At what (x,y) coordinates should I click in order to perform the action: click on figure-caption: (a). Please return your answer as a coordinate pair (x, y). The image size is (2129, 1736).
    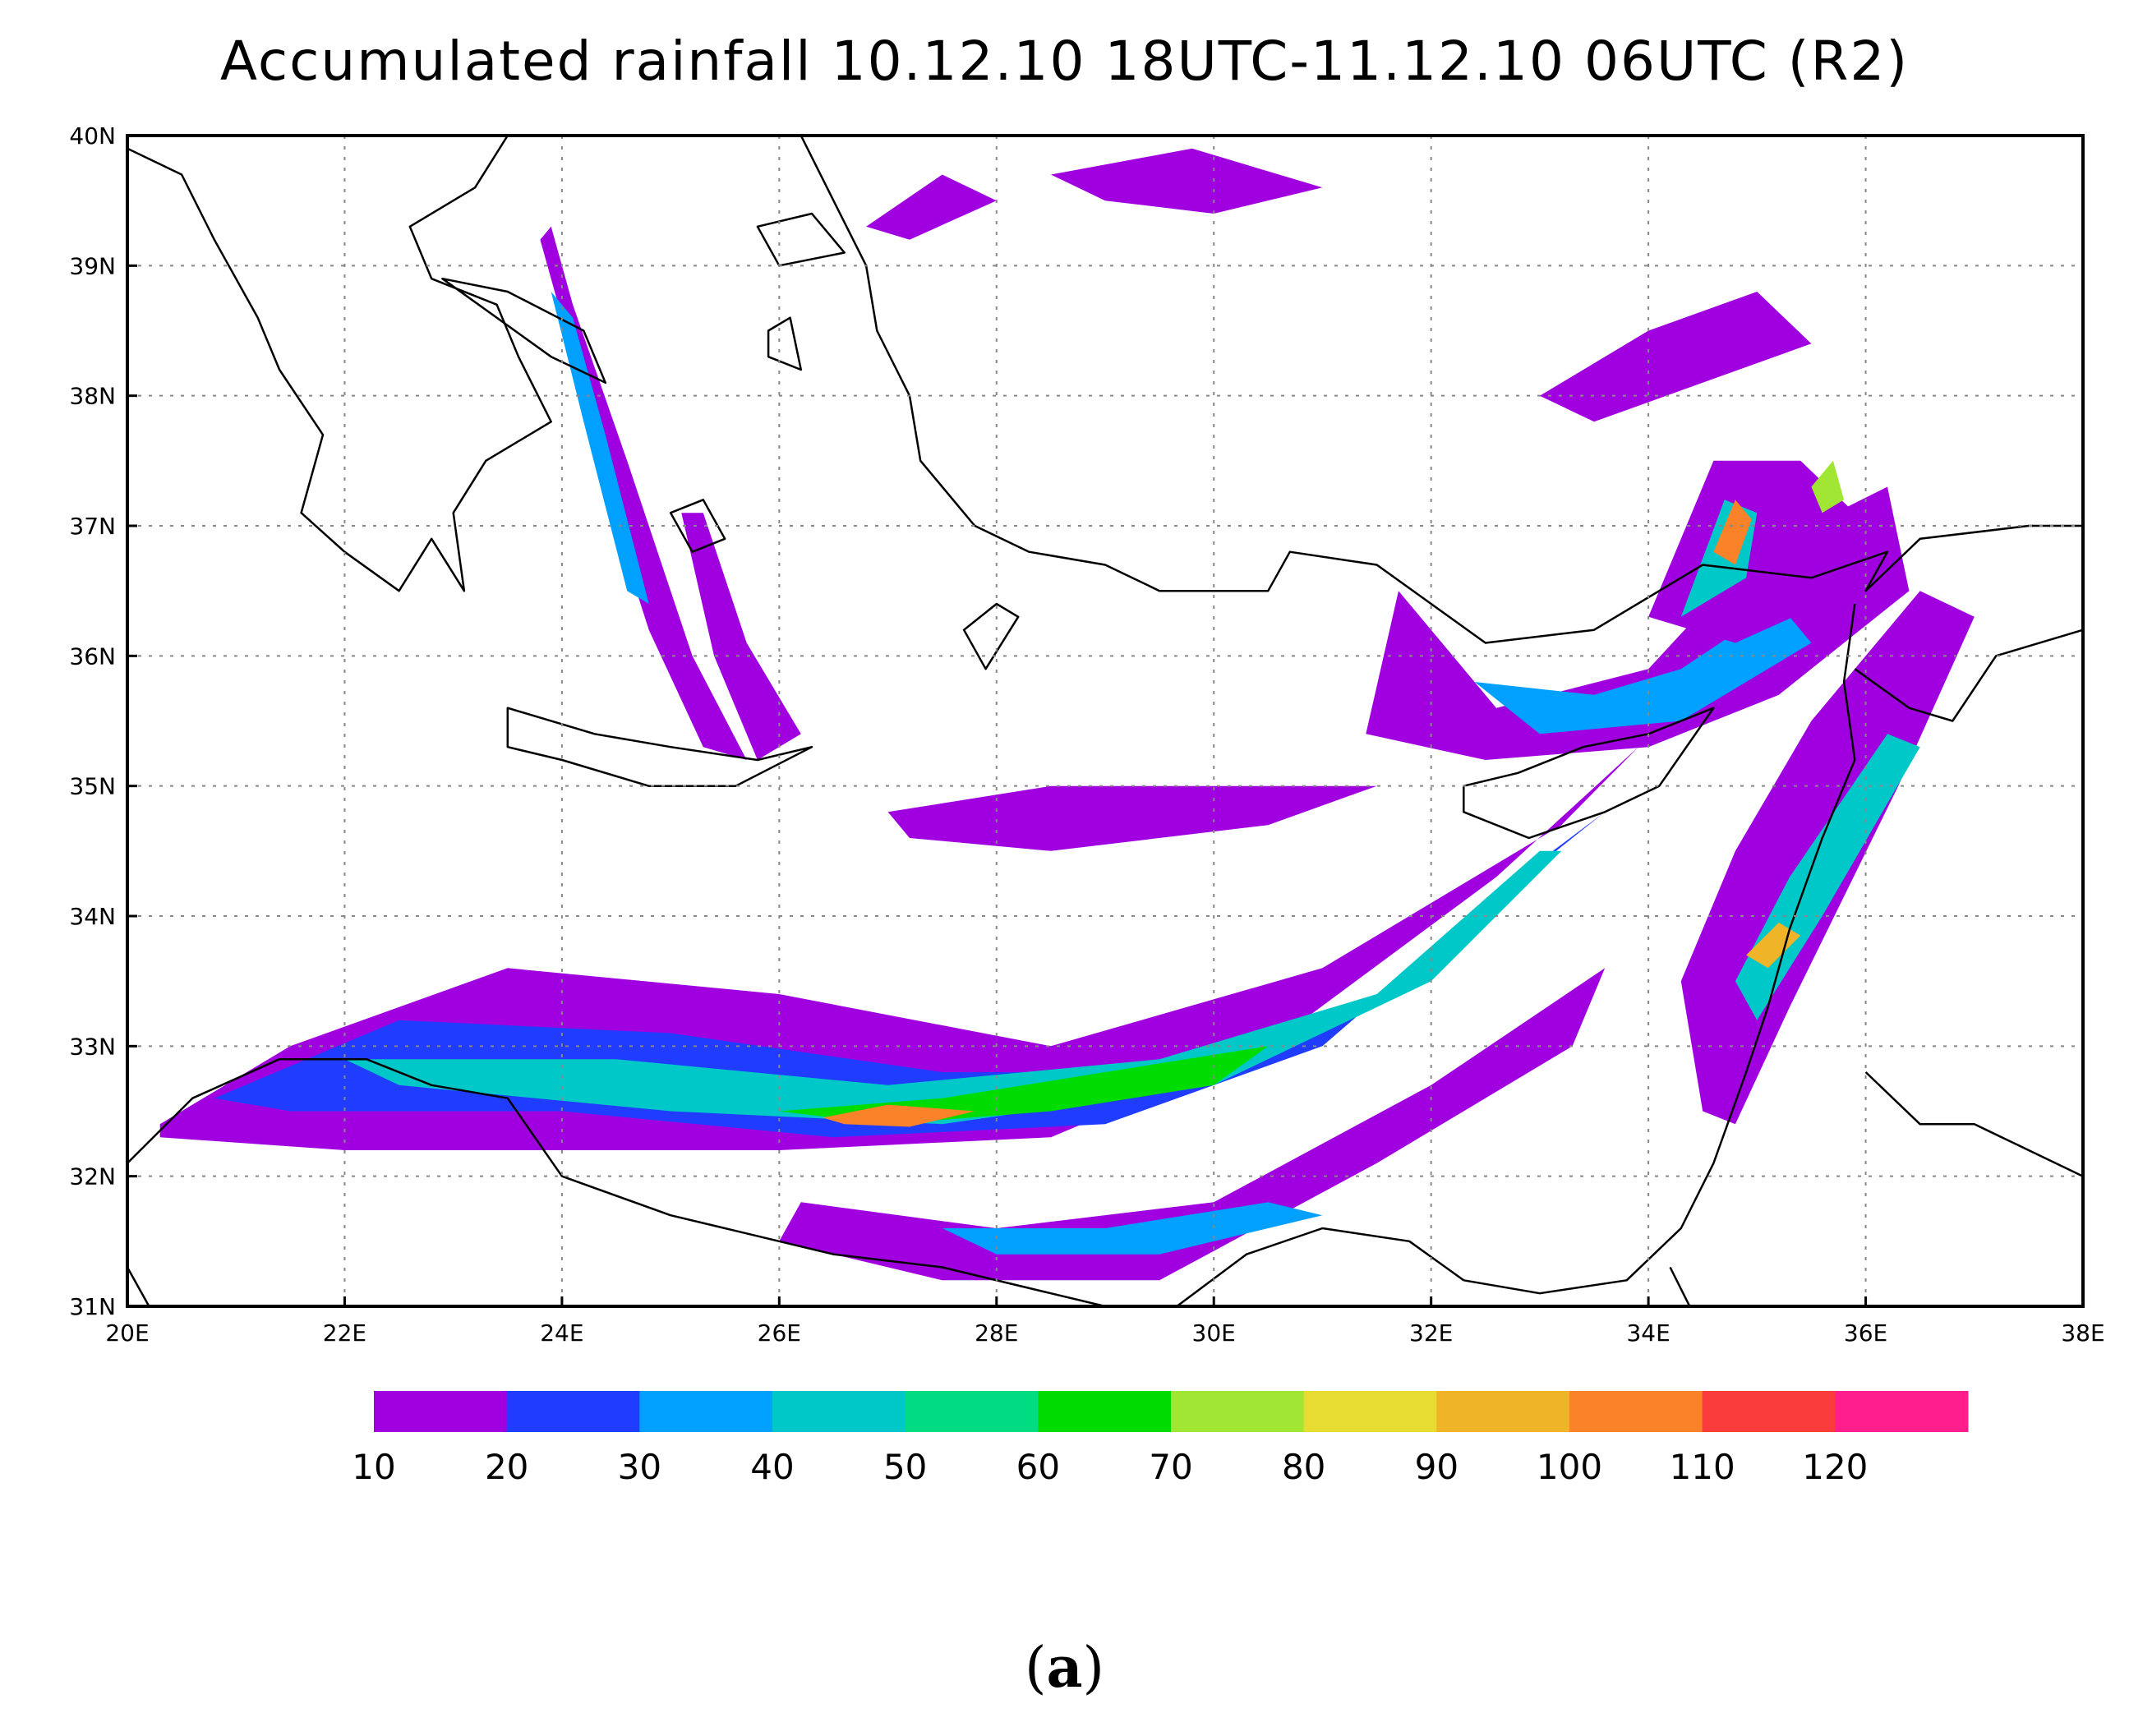
    Looking at the image, I should click on (1064, 1668).